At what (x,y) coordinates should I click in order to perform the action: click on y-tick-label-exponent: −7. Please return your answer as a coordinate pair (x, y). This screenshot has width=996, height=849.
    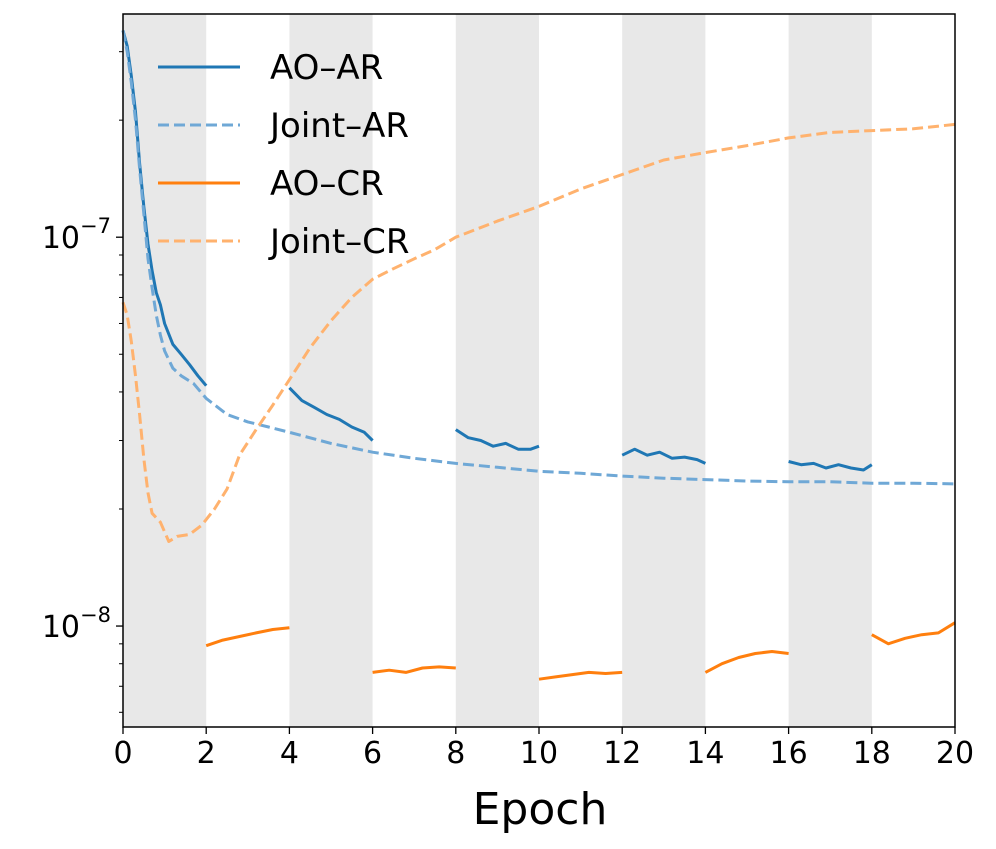
    Looking at the image, I should click on (95, 226).